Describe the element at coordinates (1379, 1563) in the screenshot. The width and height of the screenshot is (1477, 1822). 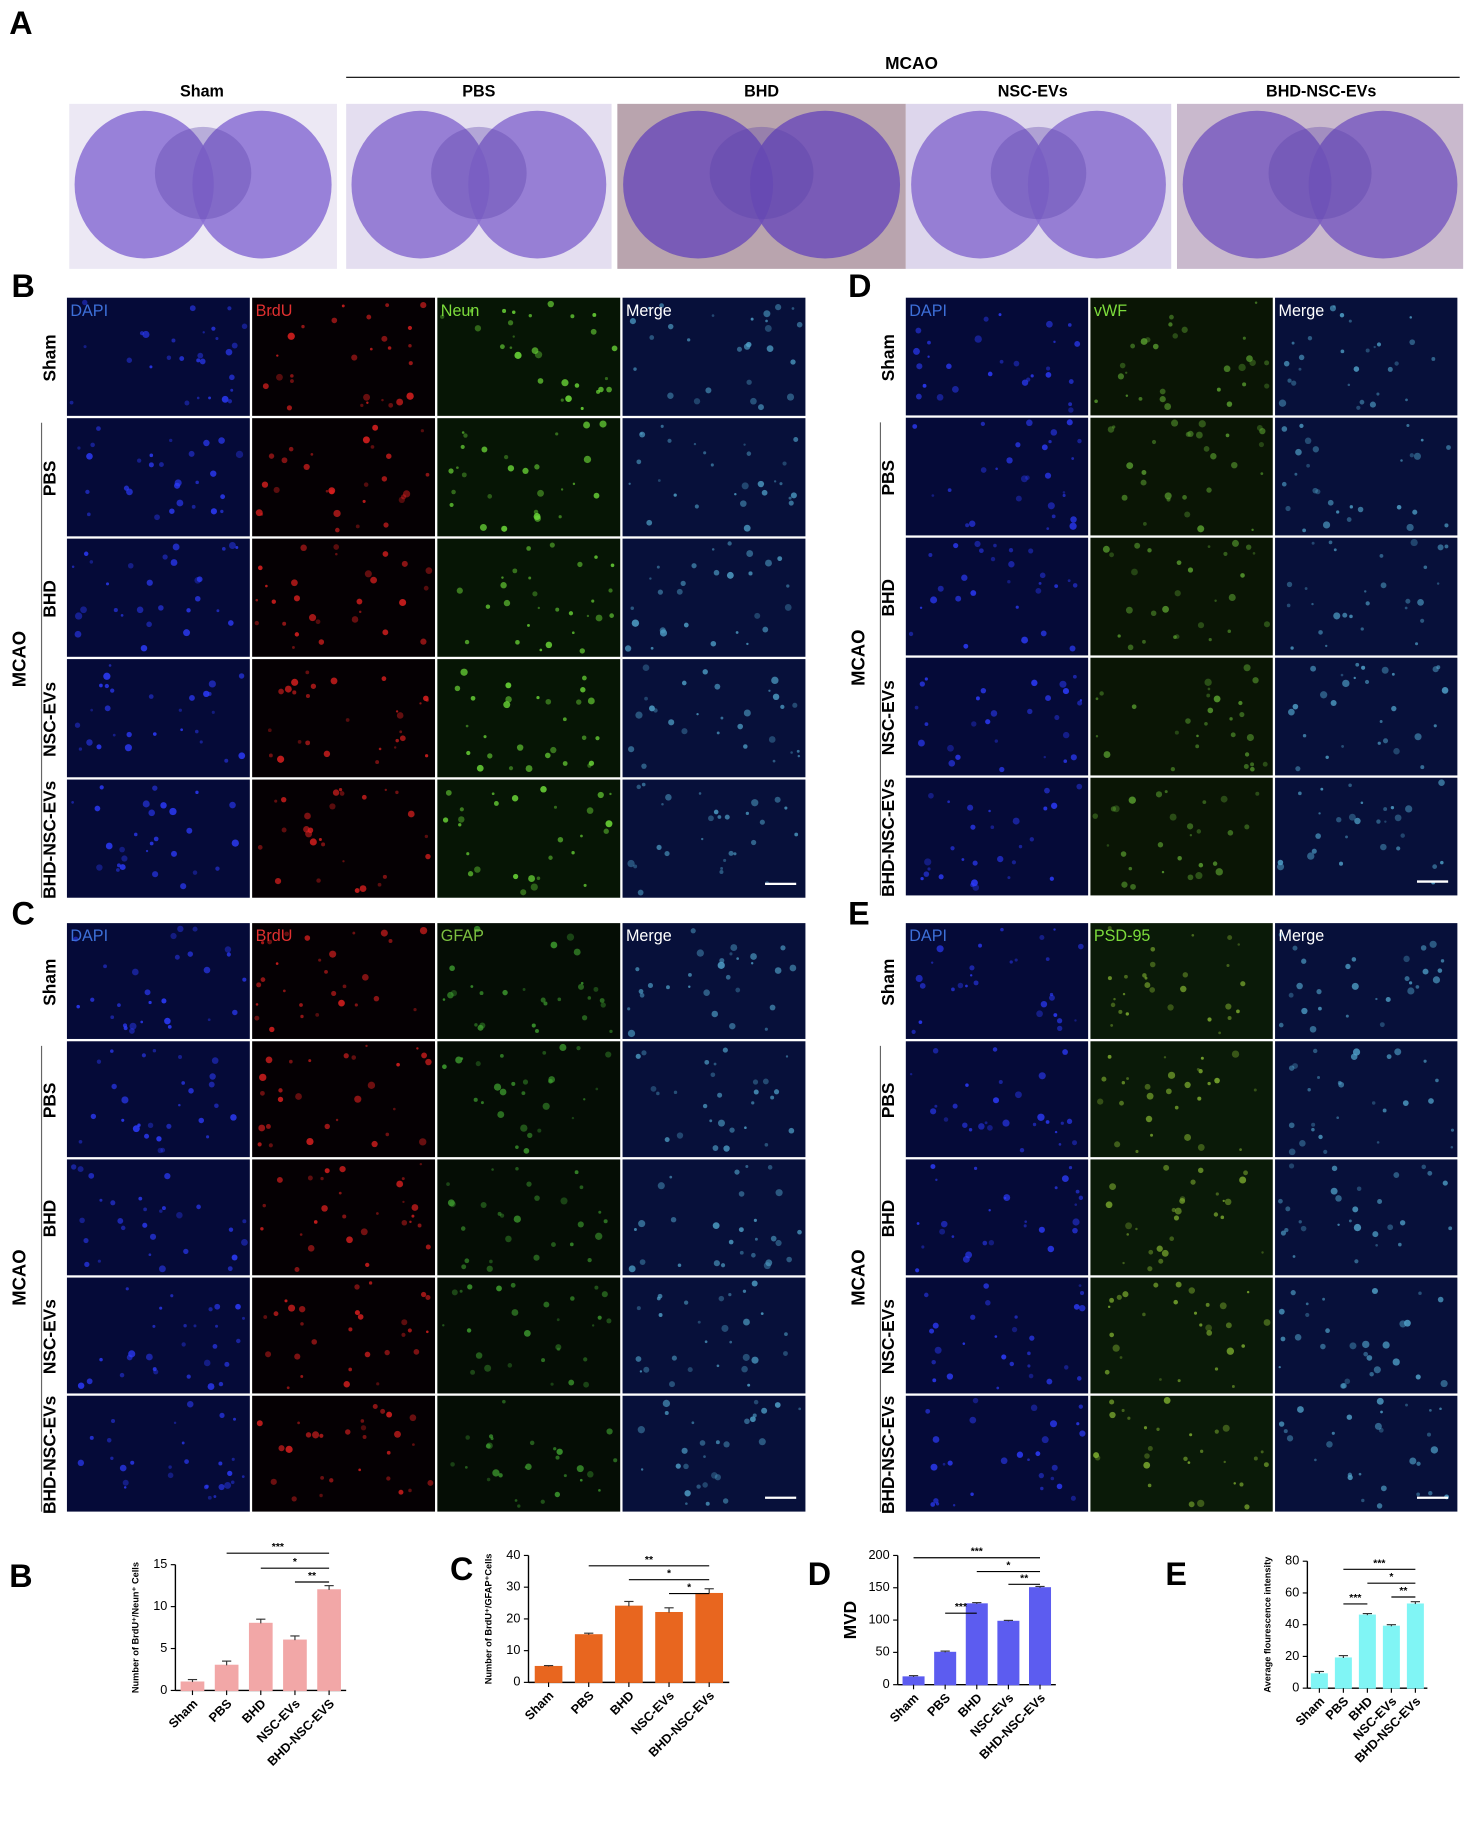
I see `significance-label: ***` at that location.